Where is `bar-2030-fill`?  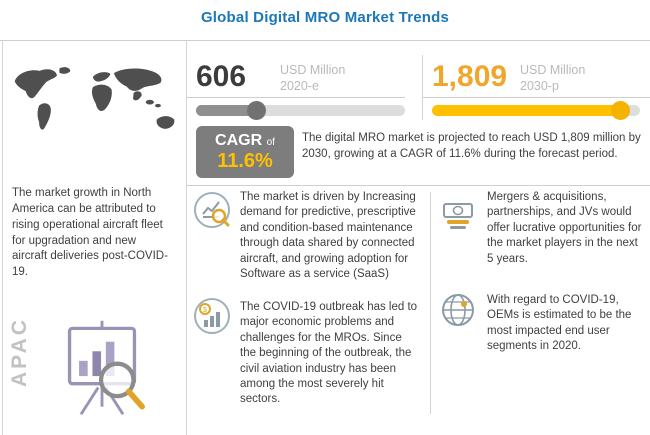
bar-2030-fill is located at coordinates (531, 110).